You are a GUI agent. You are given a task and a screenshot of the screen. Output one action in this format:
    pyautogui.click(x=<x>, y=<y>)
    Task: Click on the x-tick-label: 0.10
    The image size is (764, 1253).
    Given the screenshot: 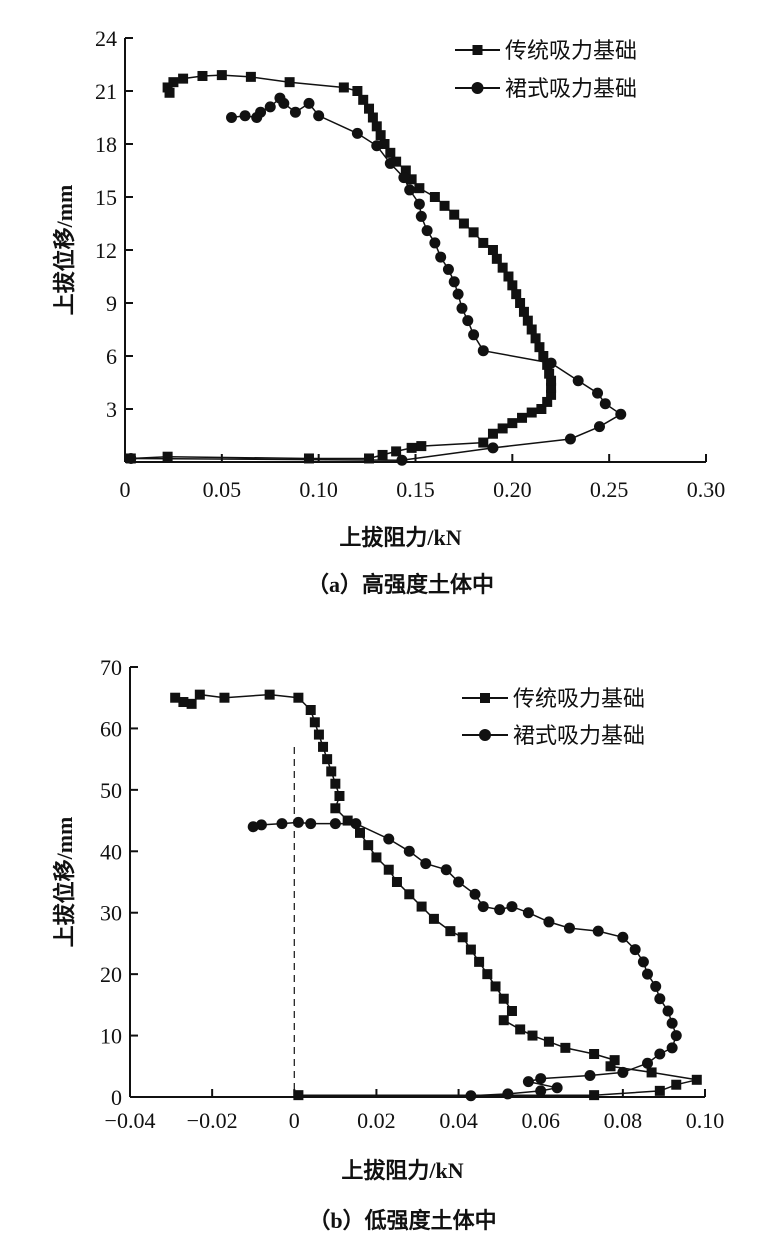 What is the action you would take?
    pyautogui.click(x=705, y=1120)
    